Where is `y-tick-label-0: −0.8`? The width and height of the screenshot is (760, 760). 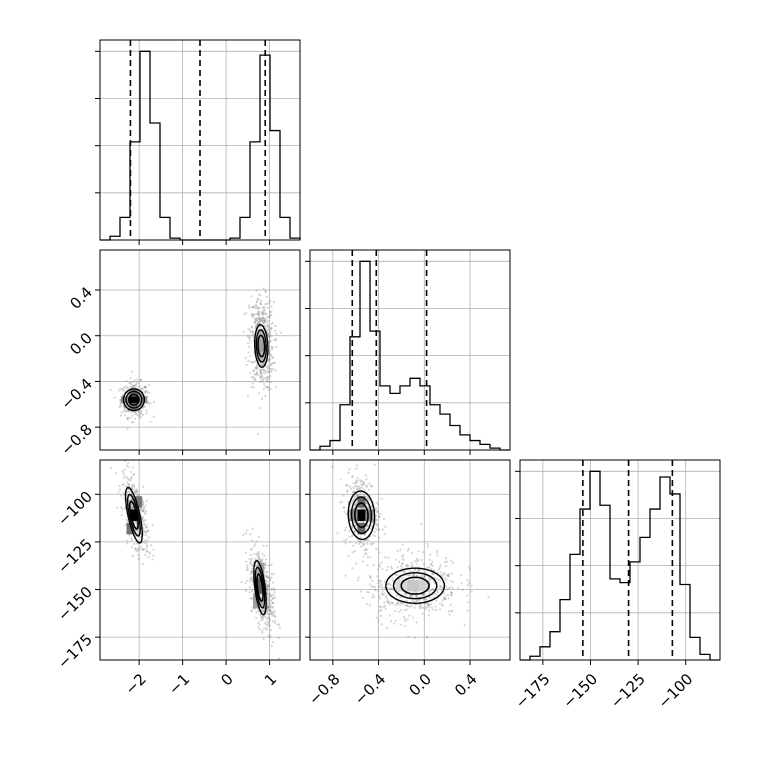 y-tick-label-0: −0.8 is located at coordinates (77, 439).